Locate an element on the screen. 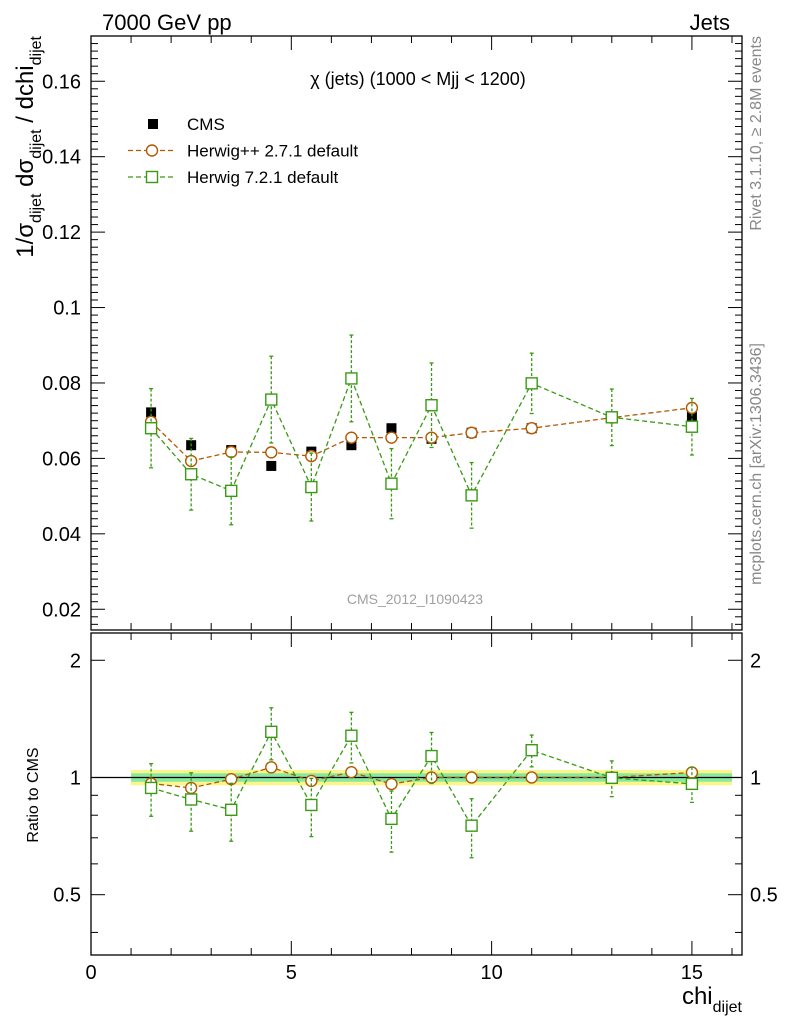 The width and height of the screenshot is (786, 1024). series-herwig7-main is located at coordinates (421, 431).